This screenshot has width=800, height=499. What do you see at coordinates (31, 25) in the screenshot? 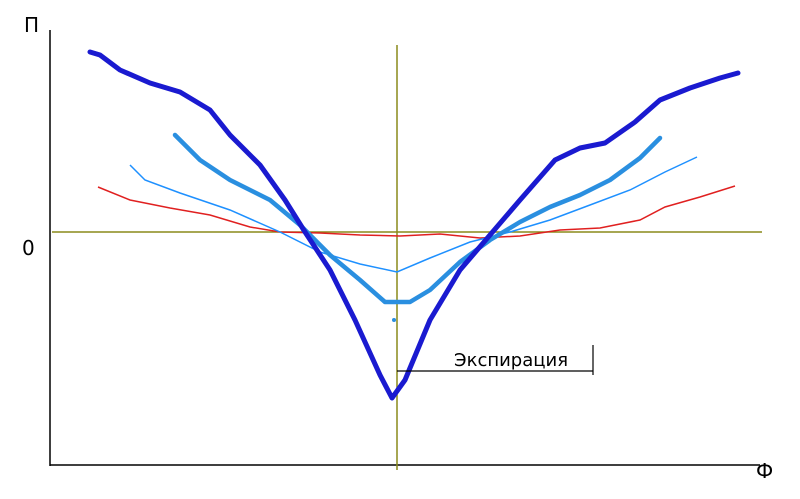
I see `y-axis-label: П` at bounding box center [31, 25].